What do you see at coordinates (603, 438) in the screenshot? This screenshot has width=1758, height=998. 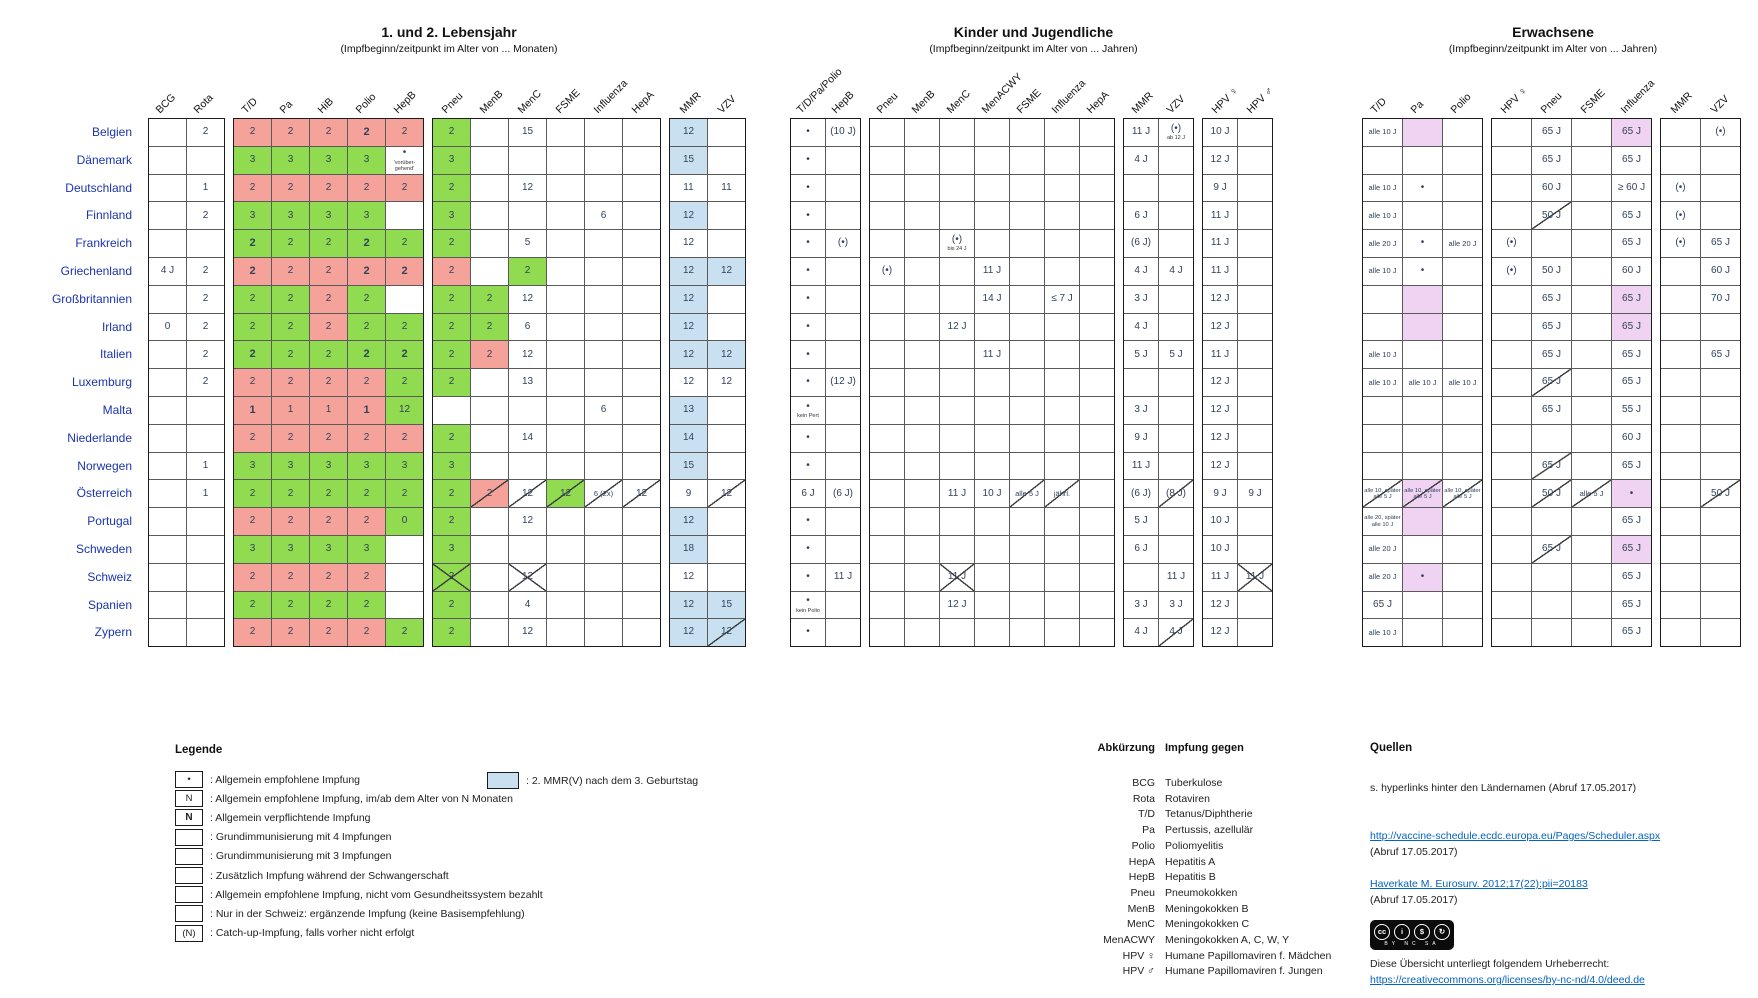 I see `cell-niederlande-influenza` at bounding box center [603, 438].